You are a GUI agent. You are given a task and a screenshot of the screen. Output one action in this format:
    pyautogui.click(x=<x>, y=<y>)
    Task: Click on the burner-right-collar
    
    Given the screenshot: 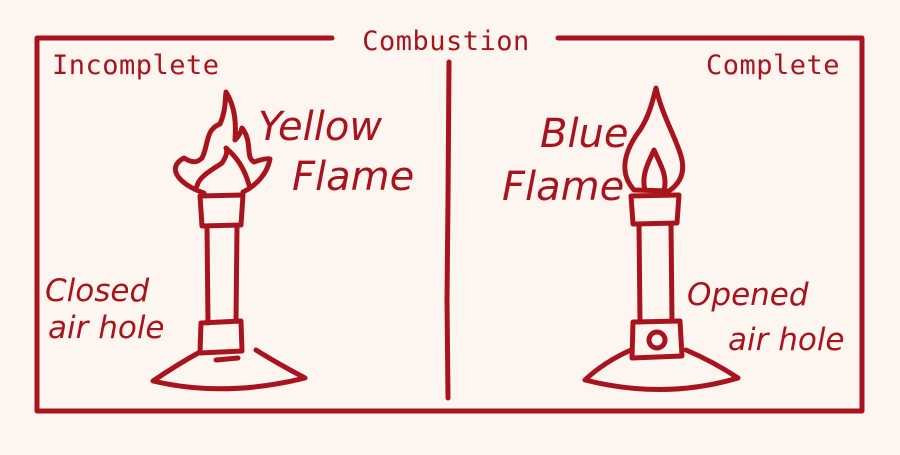 What is the action you would take?
    pyautogui.click(x=657, y=339)
    